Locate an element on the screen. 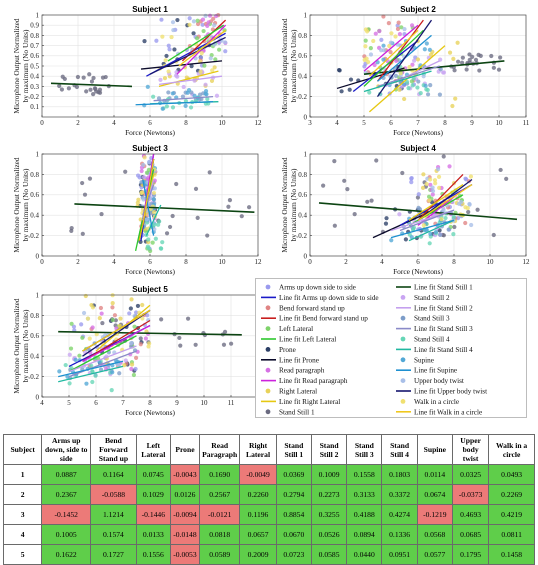 The height and width of the screenshot is (565, 538). legend-label: Stand Still 4 is located at coordinates (432, 340).